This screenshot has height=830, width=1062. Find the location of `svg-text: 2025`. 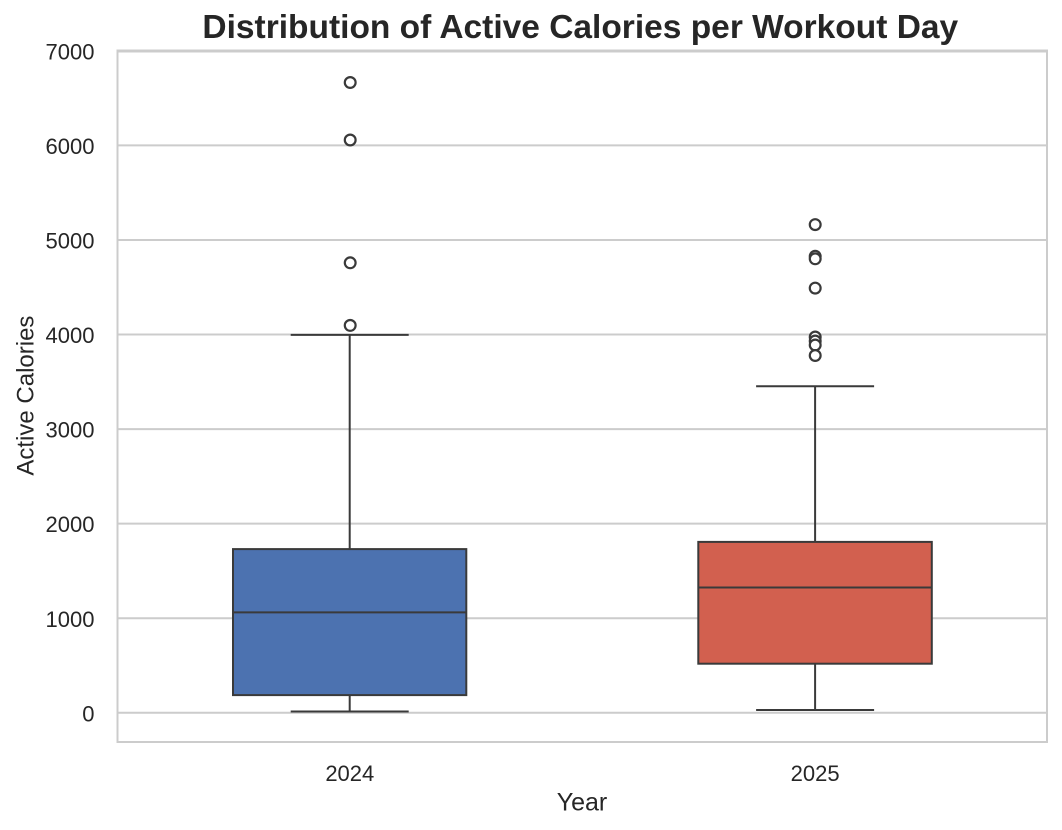

svg-text: 2025 is located at coordinates (815, 773).